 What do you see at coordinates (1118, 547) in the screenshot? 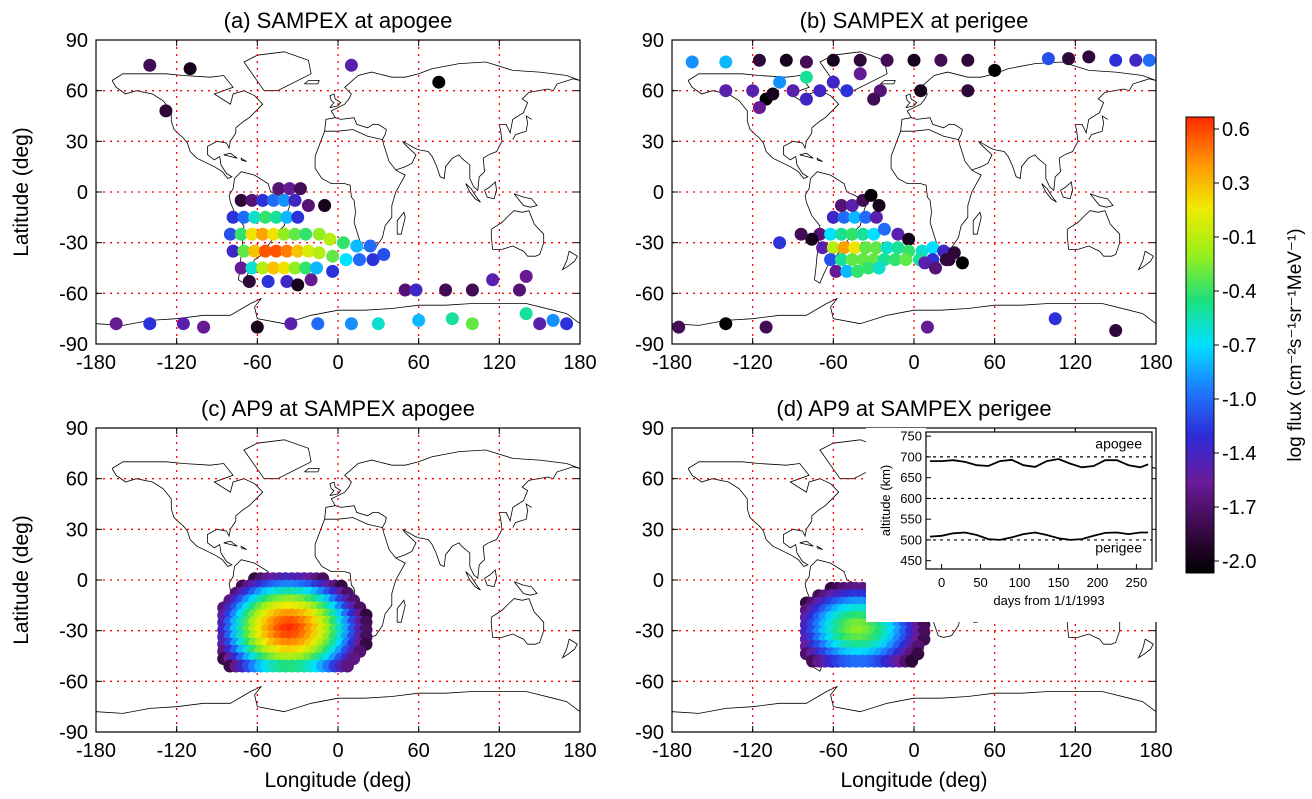
I see `perigee-label: perigee` at bounding box center [1118, 547].